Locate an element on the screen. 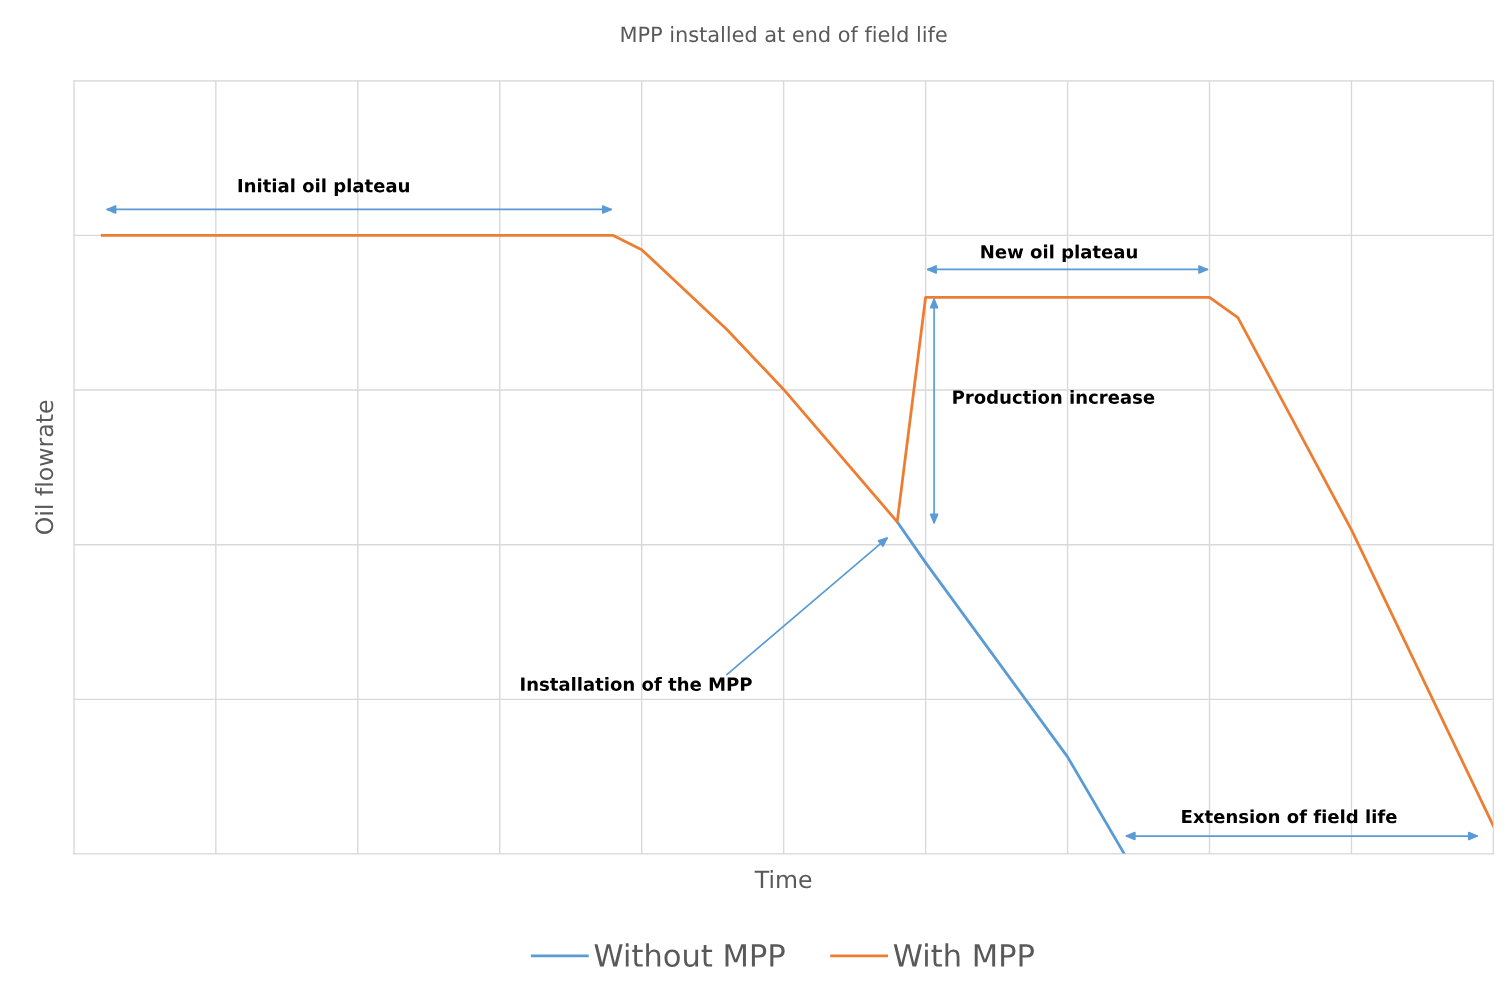  annotation: Installation of the MPP is located at coordinates (636, 684).